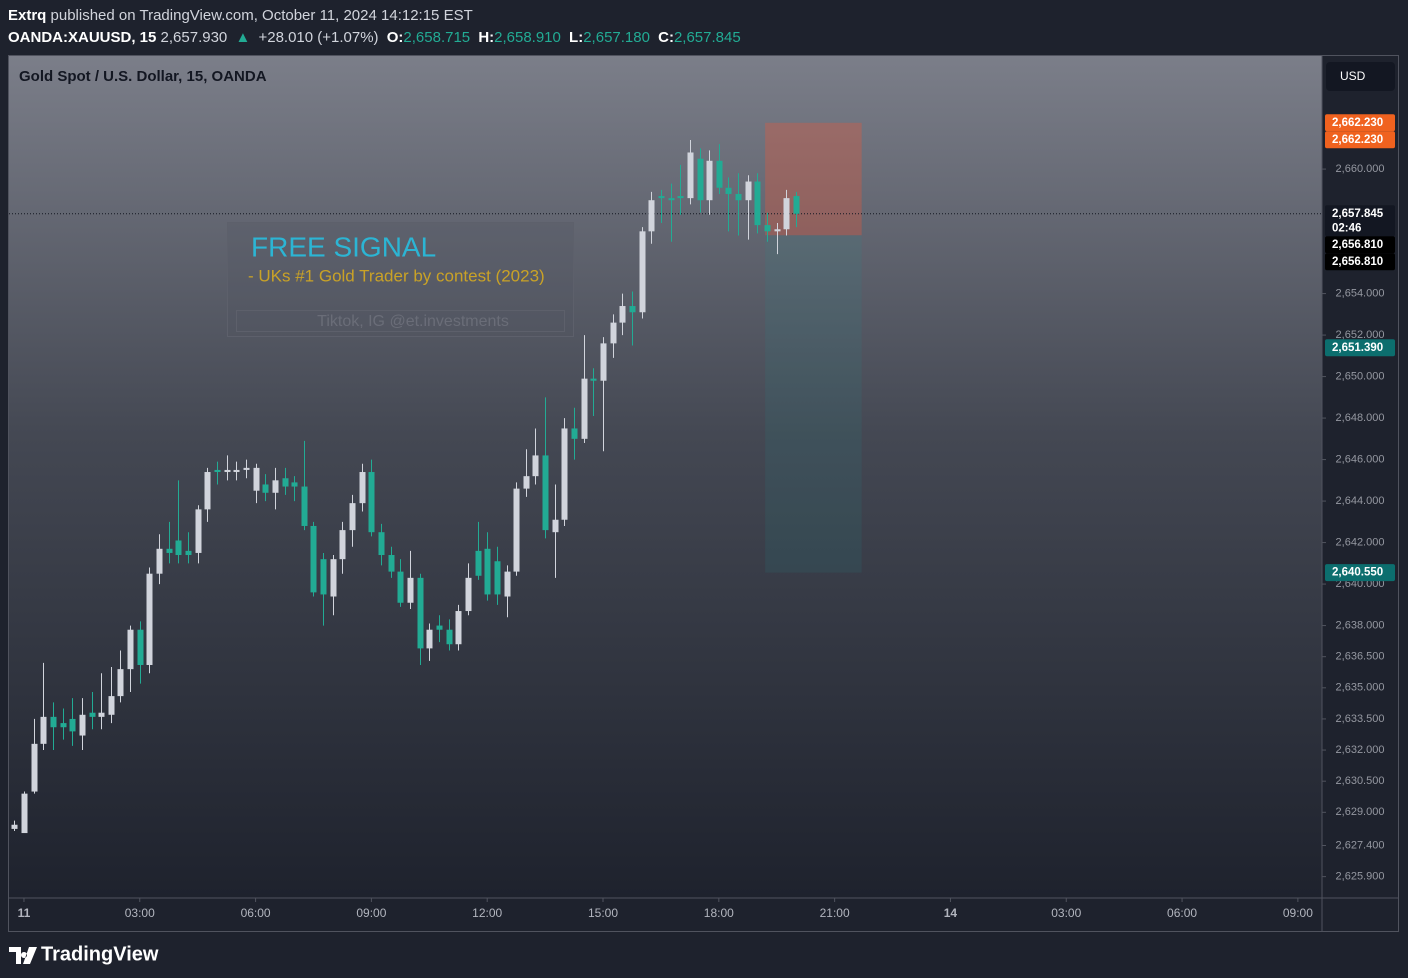  What do you see at coordinates (82, 37) in the screenshot?
I see `symbol: OANDA:XAUUSD, 15` at bounding box center [82, 37].